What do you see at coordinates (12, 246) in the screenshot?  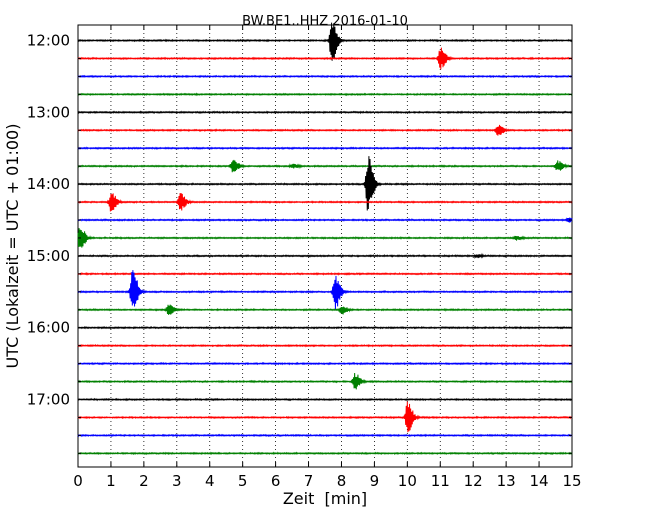 I see `y-axis-label: UTC (Lokalzeit = UTC + 01:00)` at bounding box center [12, 246].